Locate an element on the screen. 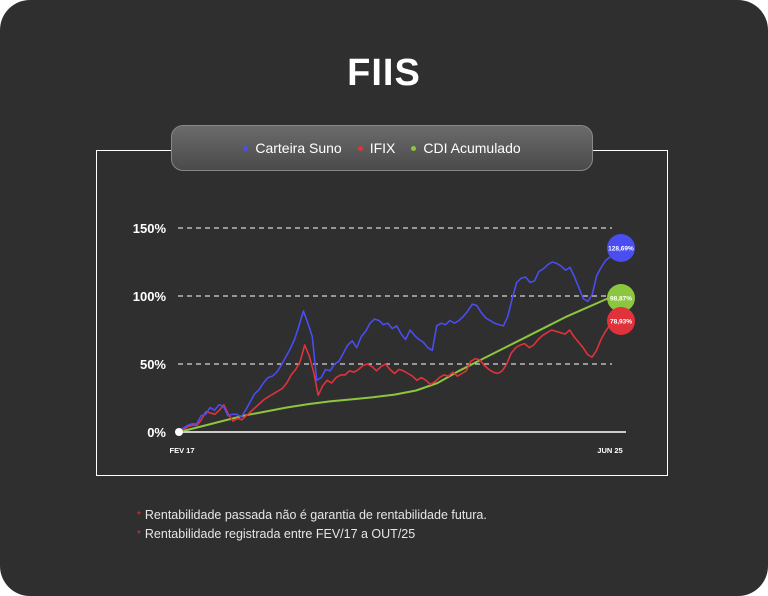 The height and width of the screenshot is (596, 768). grid-lines is located at coordinates (395, 296).